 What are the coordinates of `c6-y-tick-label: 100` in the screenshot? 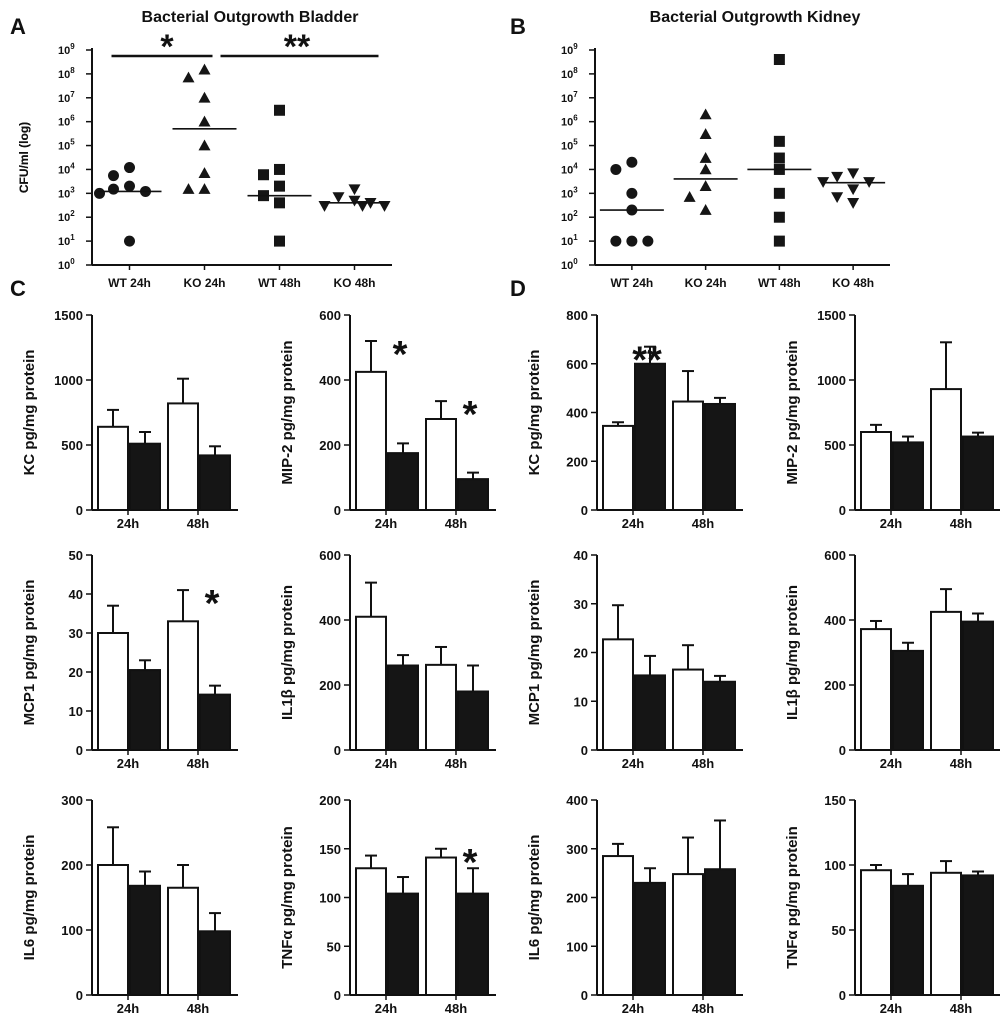 It's located at (330, 898).